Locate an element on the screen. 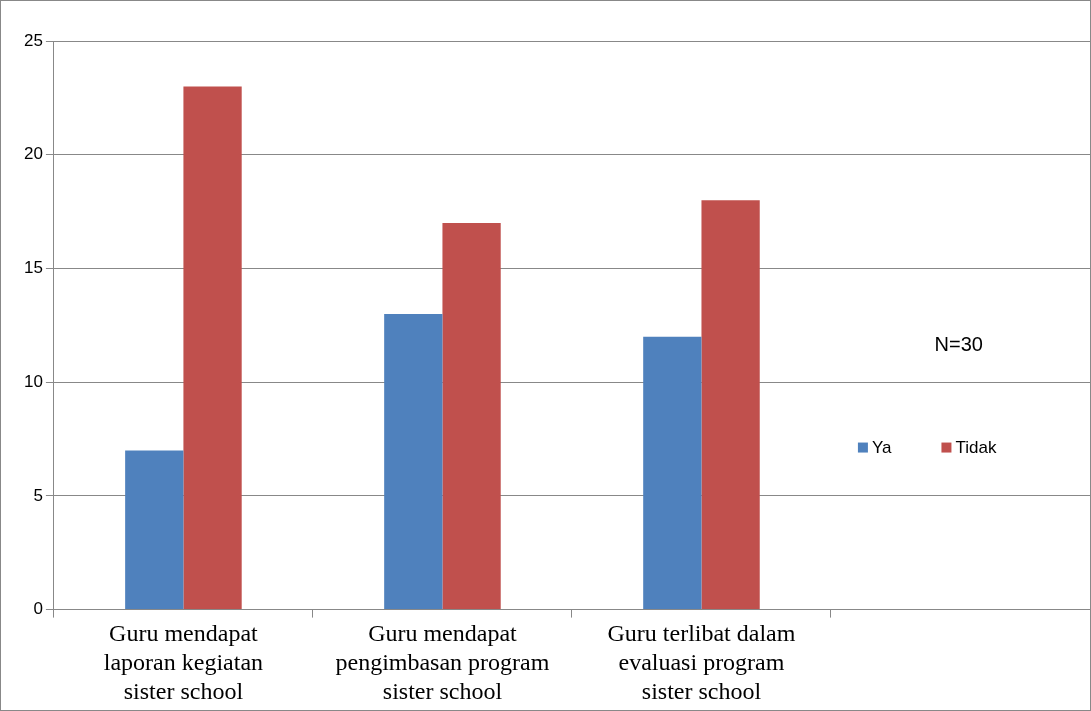  y-tick-label: 15 is located at coordinates (33, 268).